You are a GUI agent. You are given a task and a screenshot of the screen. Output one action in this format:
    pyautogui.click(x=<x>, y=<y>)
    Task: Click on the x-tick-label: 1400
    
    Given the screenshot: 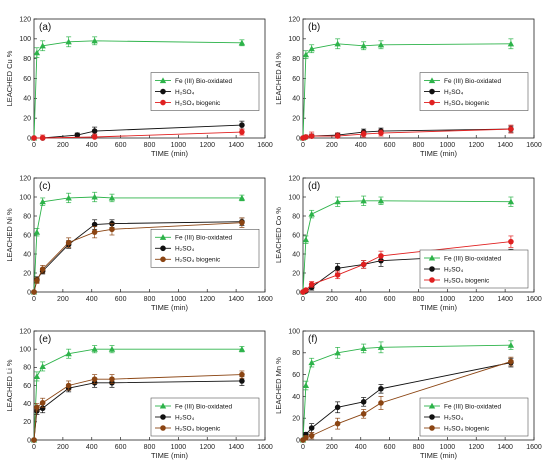 What is the action you would take?
    pyautogui.click(x=236, y=299)
    